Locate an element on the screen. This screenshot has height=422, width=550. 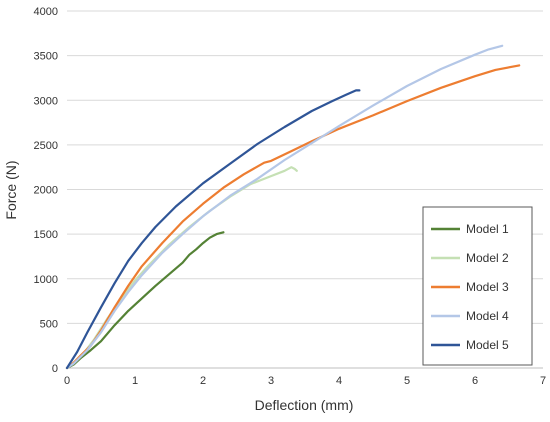
y-tick-label: 2000 is located at coordinates (46, 191).